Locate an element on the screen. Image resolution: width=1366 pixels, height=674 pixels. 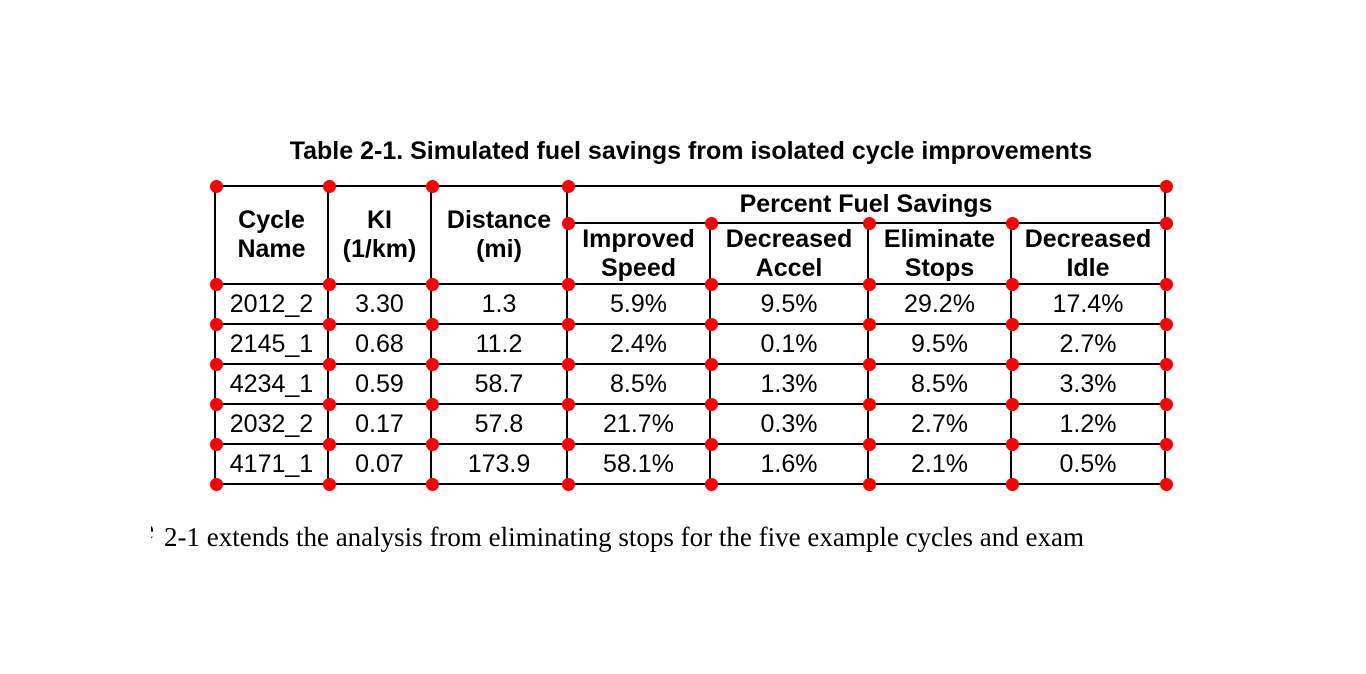
table-cell: 17.4% is located at coordinates (1088, 304).